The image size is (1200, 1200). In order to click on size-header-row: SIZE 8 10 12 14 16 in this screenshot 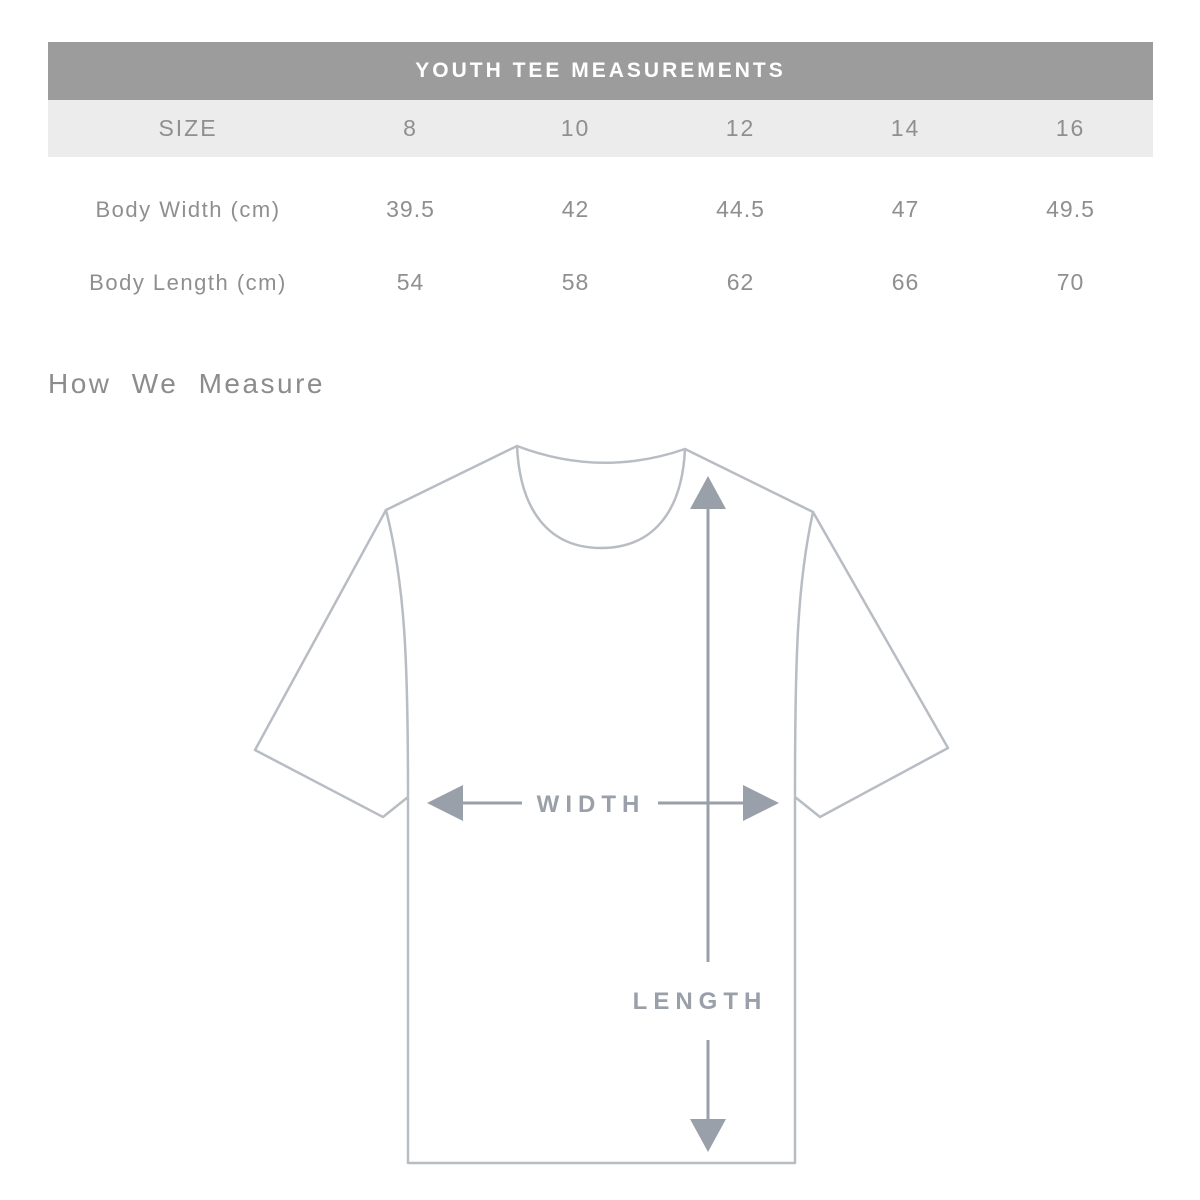, I will do `click(600, 128)`.